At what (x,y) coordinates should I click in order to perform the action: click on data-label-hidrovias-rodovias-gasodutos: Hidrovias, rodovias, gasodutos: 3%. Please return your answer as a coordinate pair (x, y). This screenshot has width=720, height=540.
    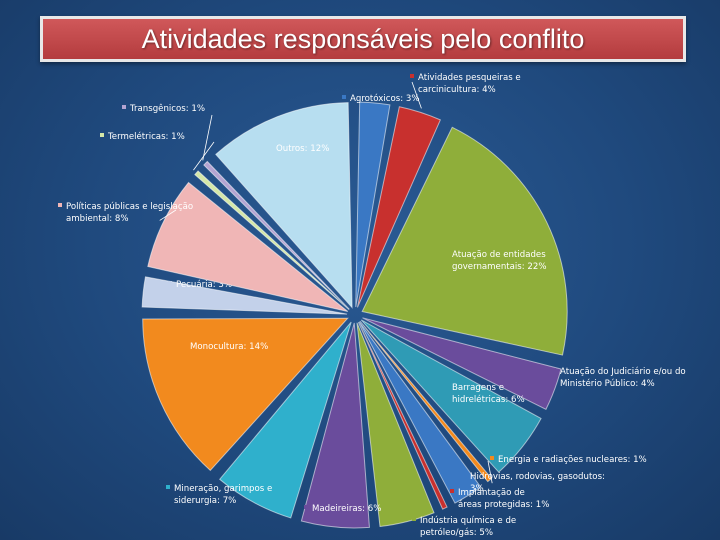
    Looking at the image, I should click on (537, 483).